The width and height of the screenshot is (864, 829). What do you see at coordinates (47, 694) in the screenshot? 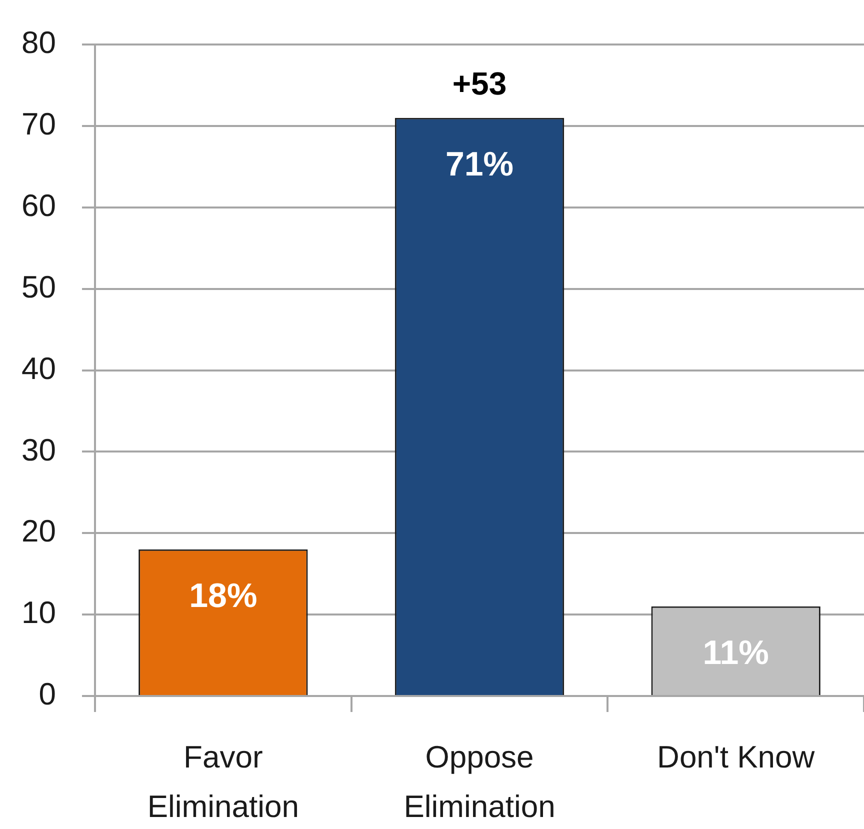
I see `y-tick-label: 0` at bounding box center [47, 694].